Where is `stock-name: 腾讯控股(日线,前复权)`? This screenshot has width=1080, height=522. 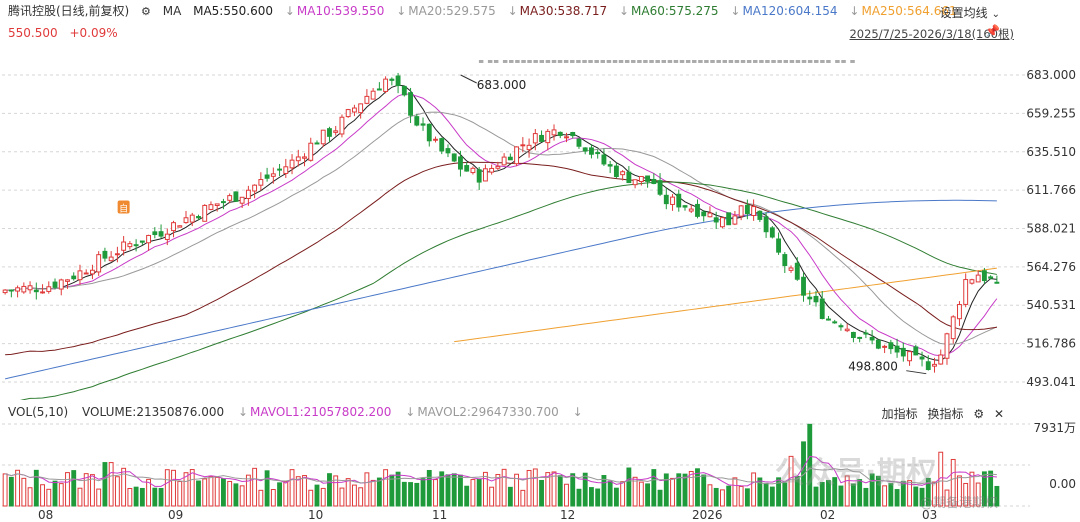
stock-name: 腾讯控股(日线,前复权) is located at coordinates (69, 11).